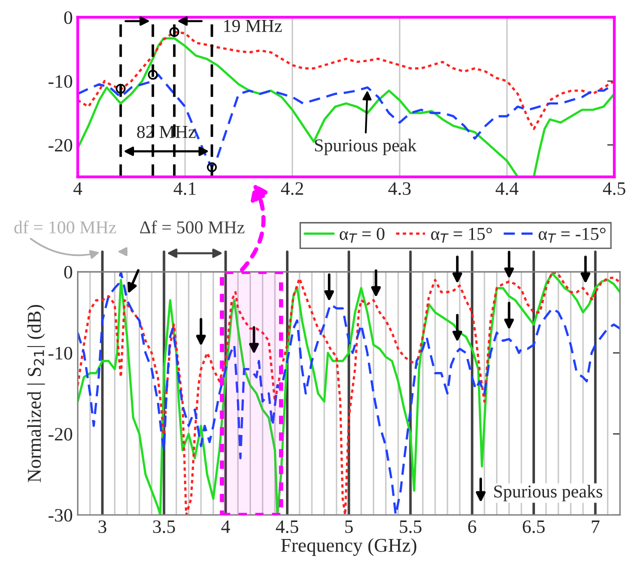 This screenshot has height=576, width=632. I want to click on text: df = 100 MHz, so click(65, 227).